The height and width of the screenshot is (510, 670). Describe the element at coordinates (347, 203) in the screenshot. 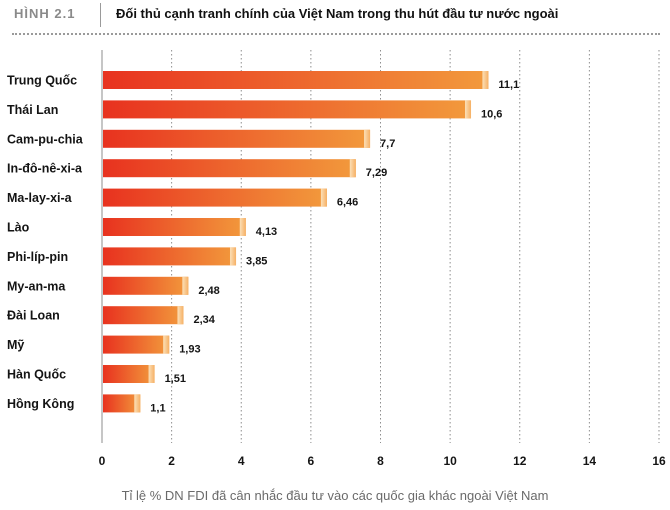

I see `value-label: 6,46` at that location.